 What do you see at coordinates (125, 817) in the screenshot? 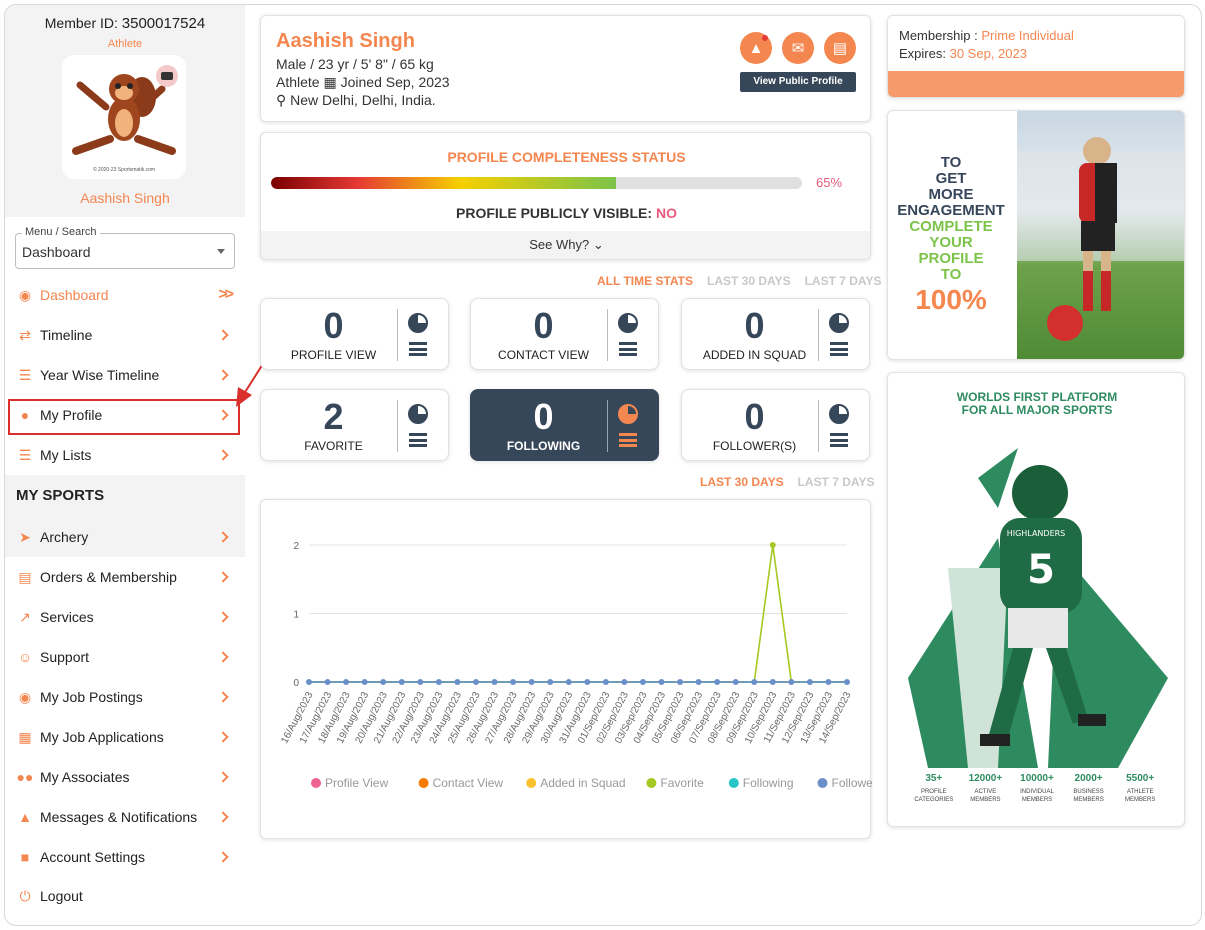
I see `sidebar-item-messages-notifications: ▲ Messages & Notifications` at bounding box center [125, 817].